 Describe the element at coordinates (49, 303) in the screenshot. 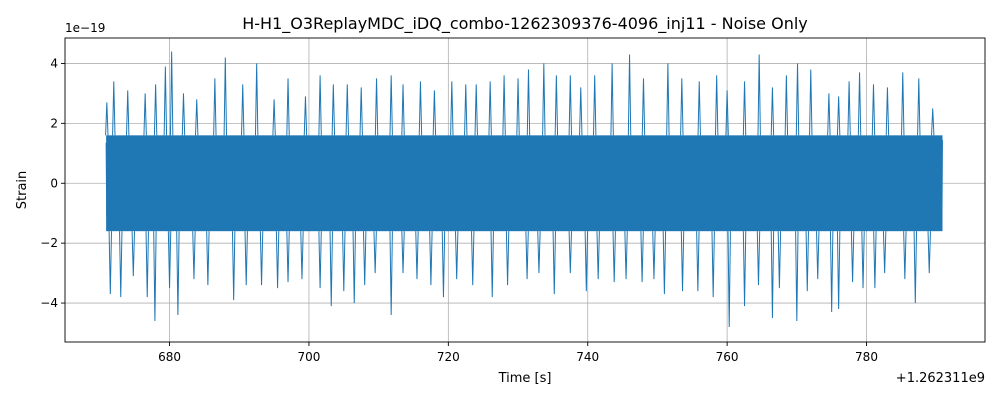

I see `y-tick-label: −4` at that location.